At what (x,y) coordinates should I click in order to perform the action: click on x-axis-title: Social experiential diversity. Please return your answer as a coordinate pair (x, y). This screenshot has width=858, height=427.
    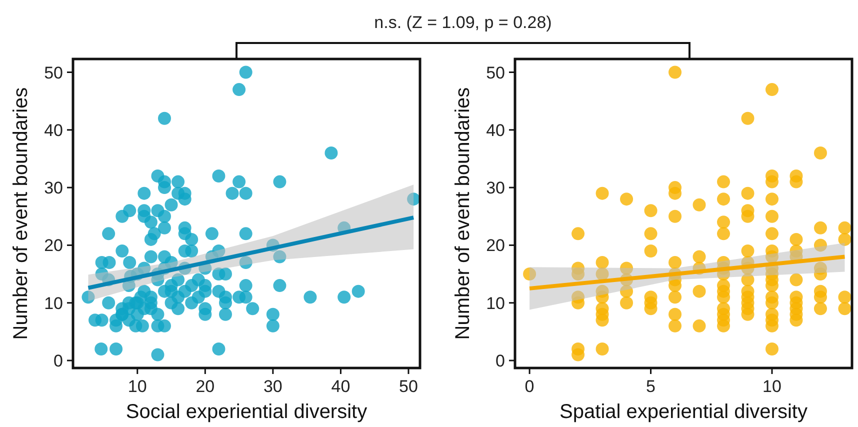
    Looking at the image, I should click on (247, 412).